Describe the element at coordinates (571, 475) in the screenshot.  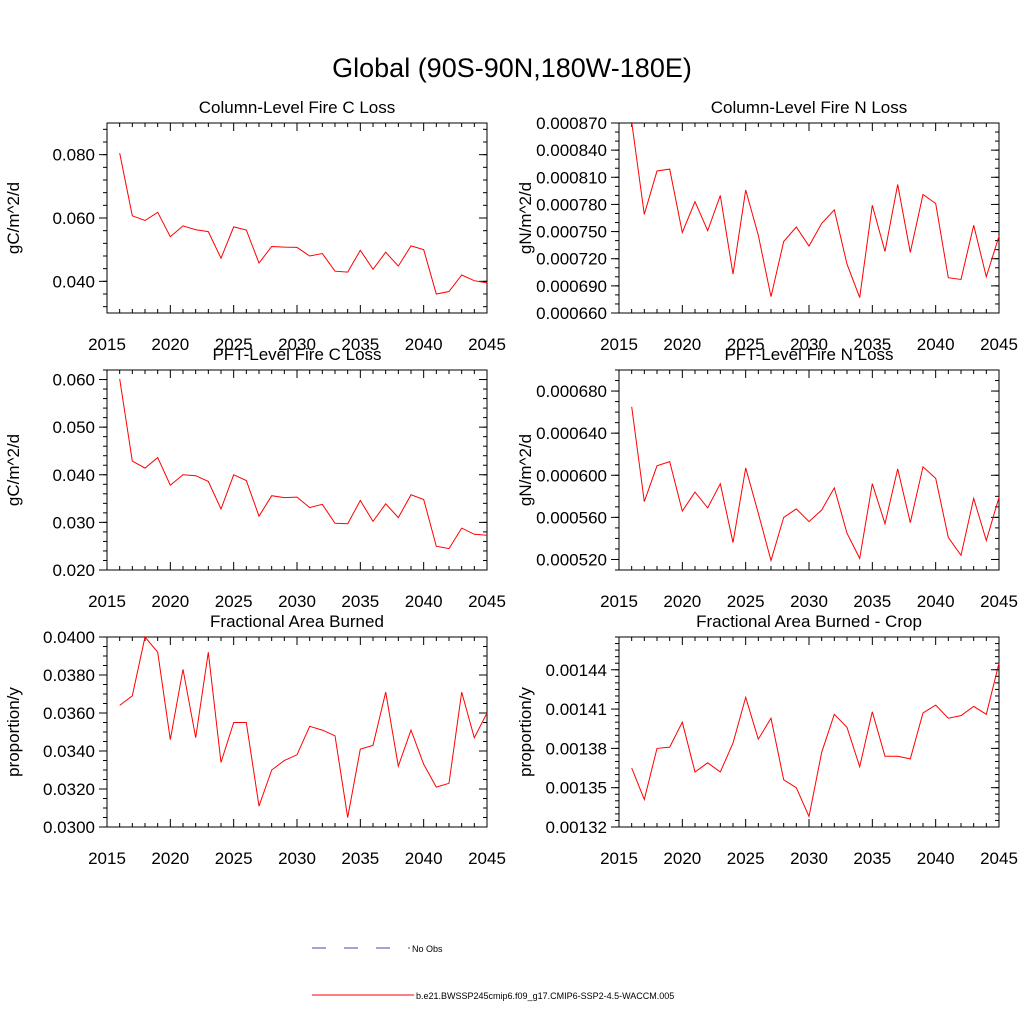
I see `y-tick-label: 0.000600` at that location.